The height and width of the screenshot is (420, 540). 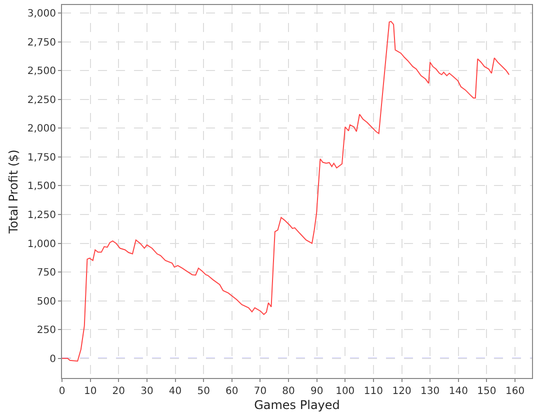 What do you see at coordinates (317, 391) in the screenshot?
I see `x-tick-label: 90` at bounding box center [317, 391].